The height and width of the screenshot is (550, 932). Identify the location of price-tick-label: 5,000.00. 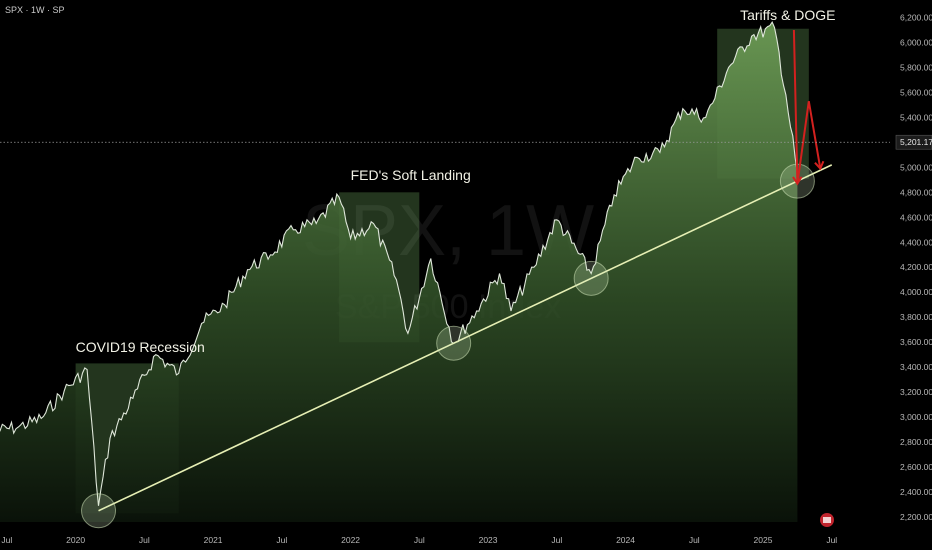
(916, 167).